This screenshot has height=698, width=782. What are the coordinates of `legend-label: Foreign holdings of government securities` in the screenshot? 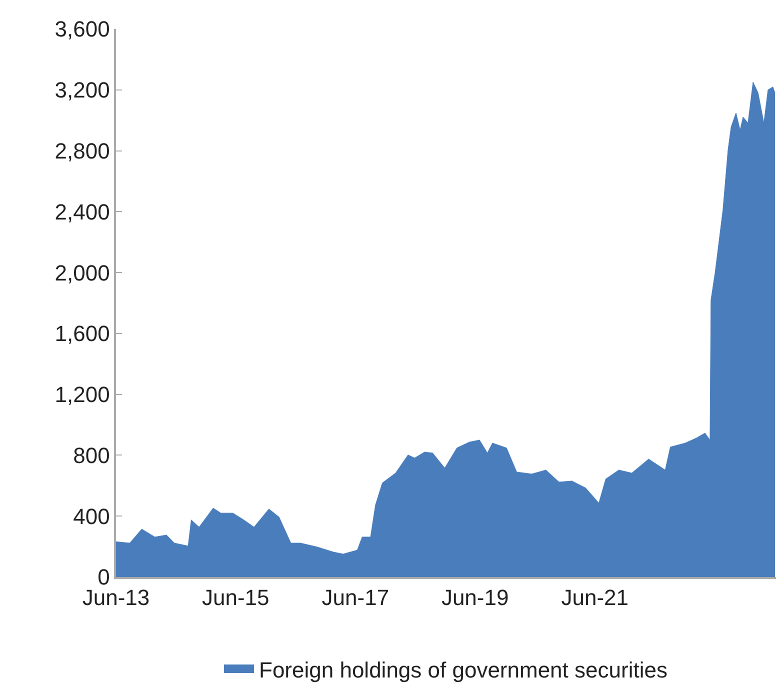 It's located at (463, 670).